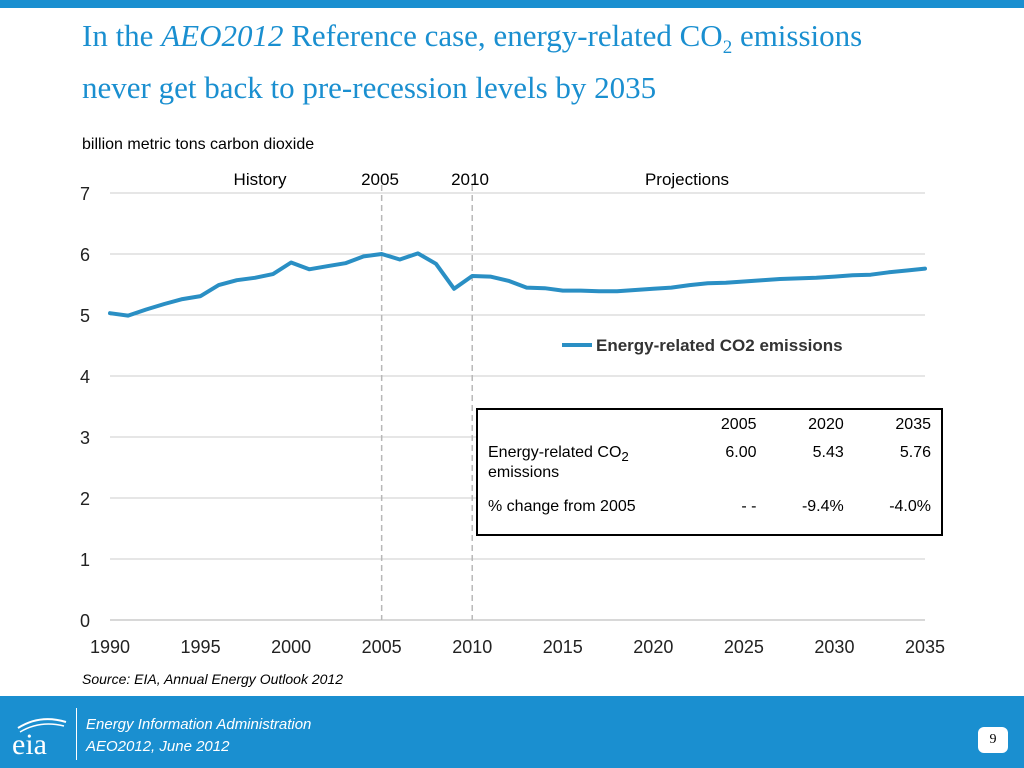 The height and width of the screenshot is (768, 1024). I want to click on x-tick-label: 2020, so click(653, 647).